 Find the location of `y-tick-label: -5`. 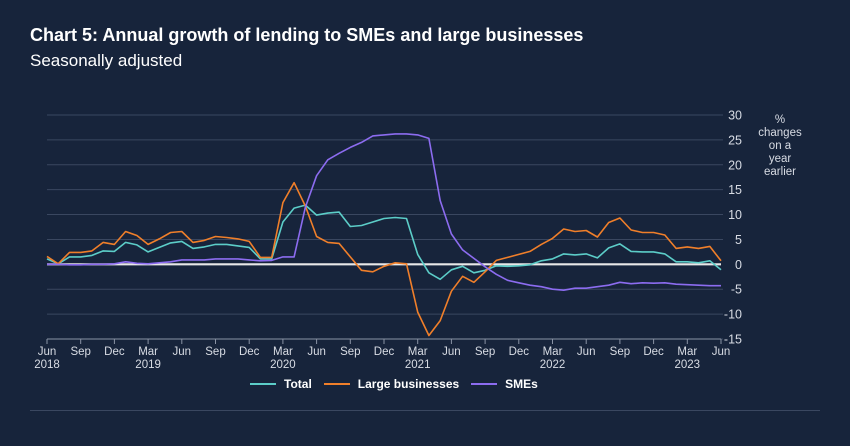

y-tick-label: -5 is located at coordinates (736, 290).